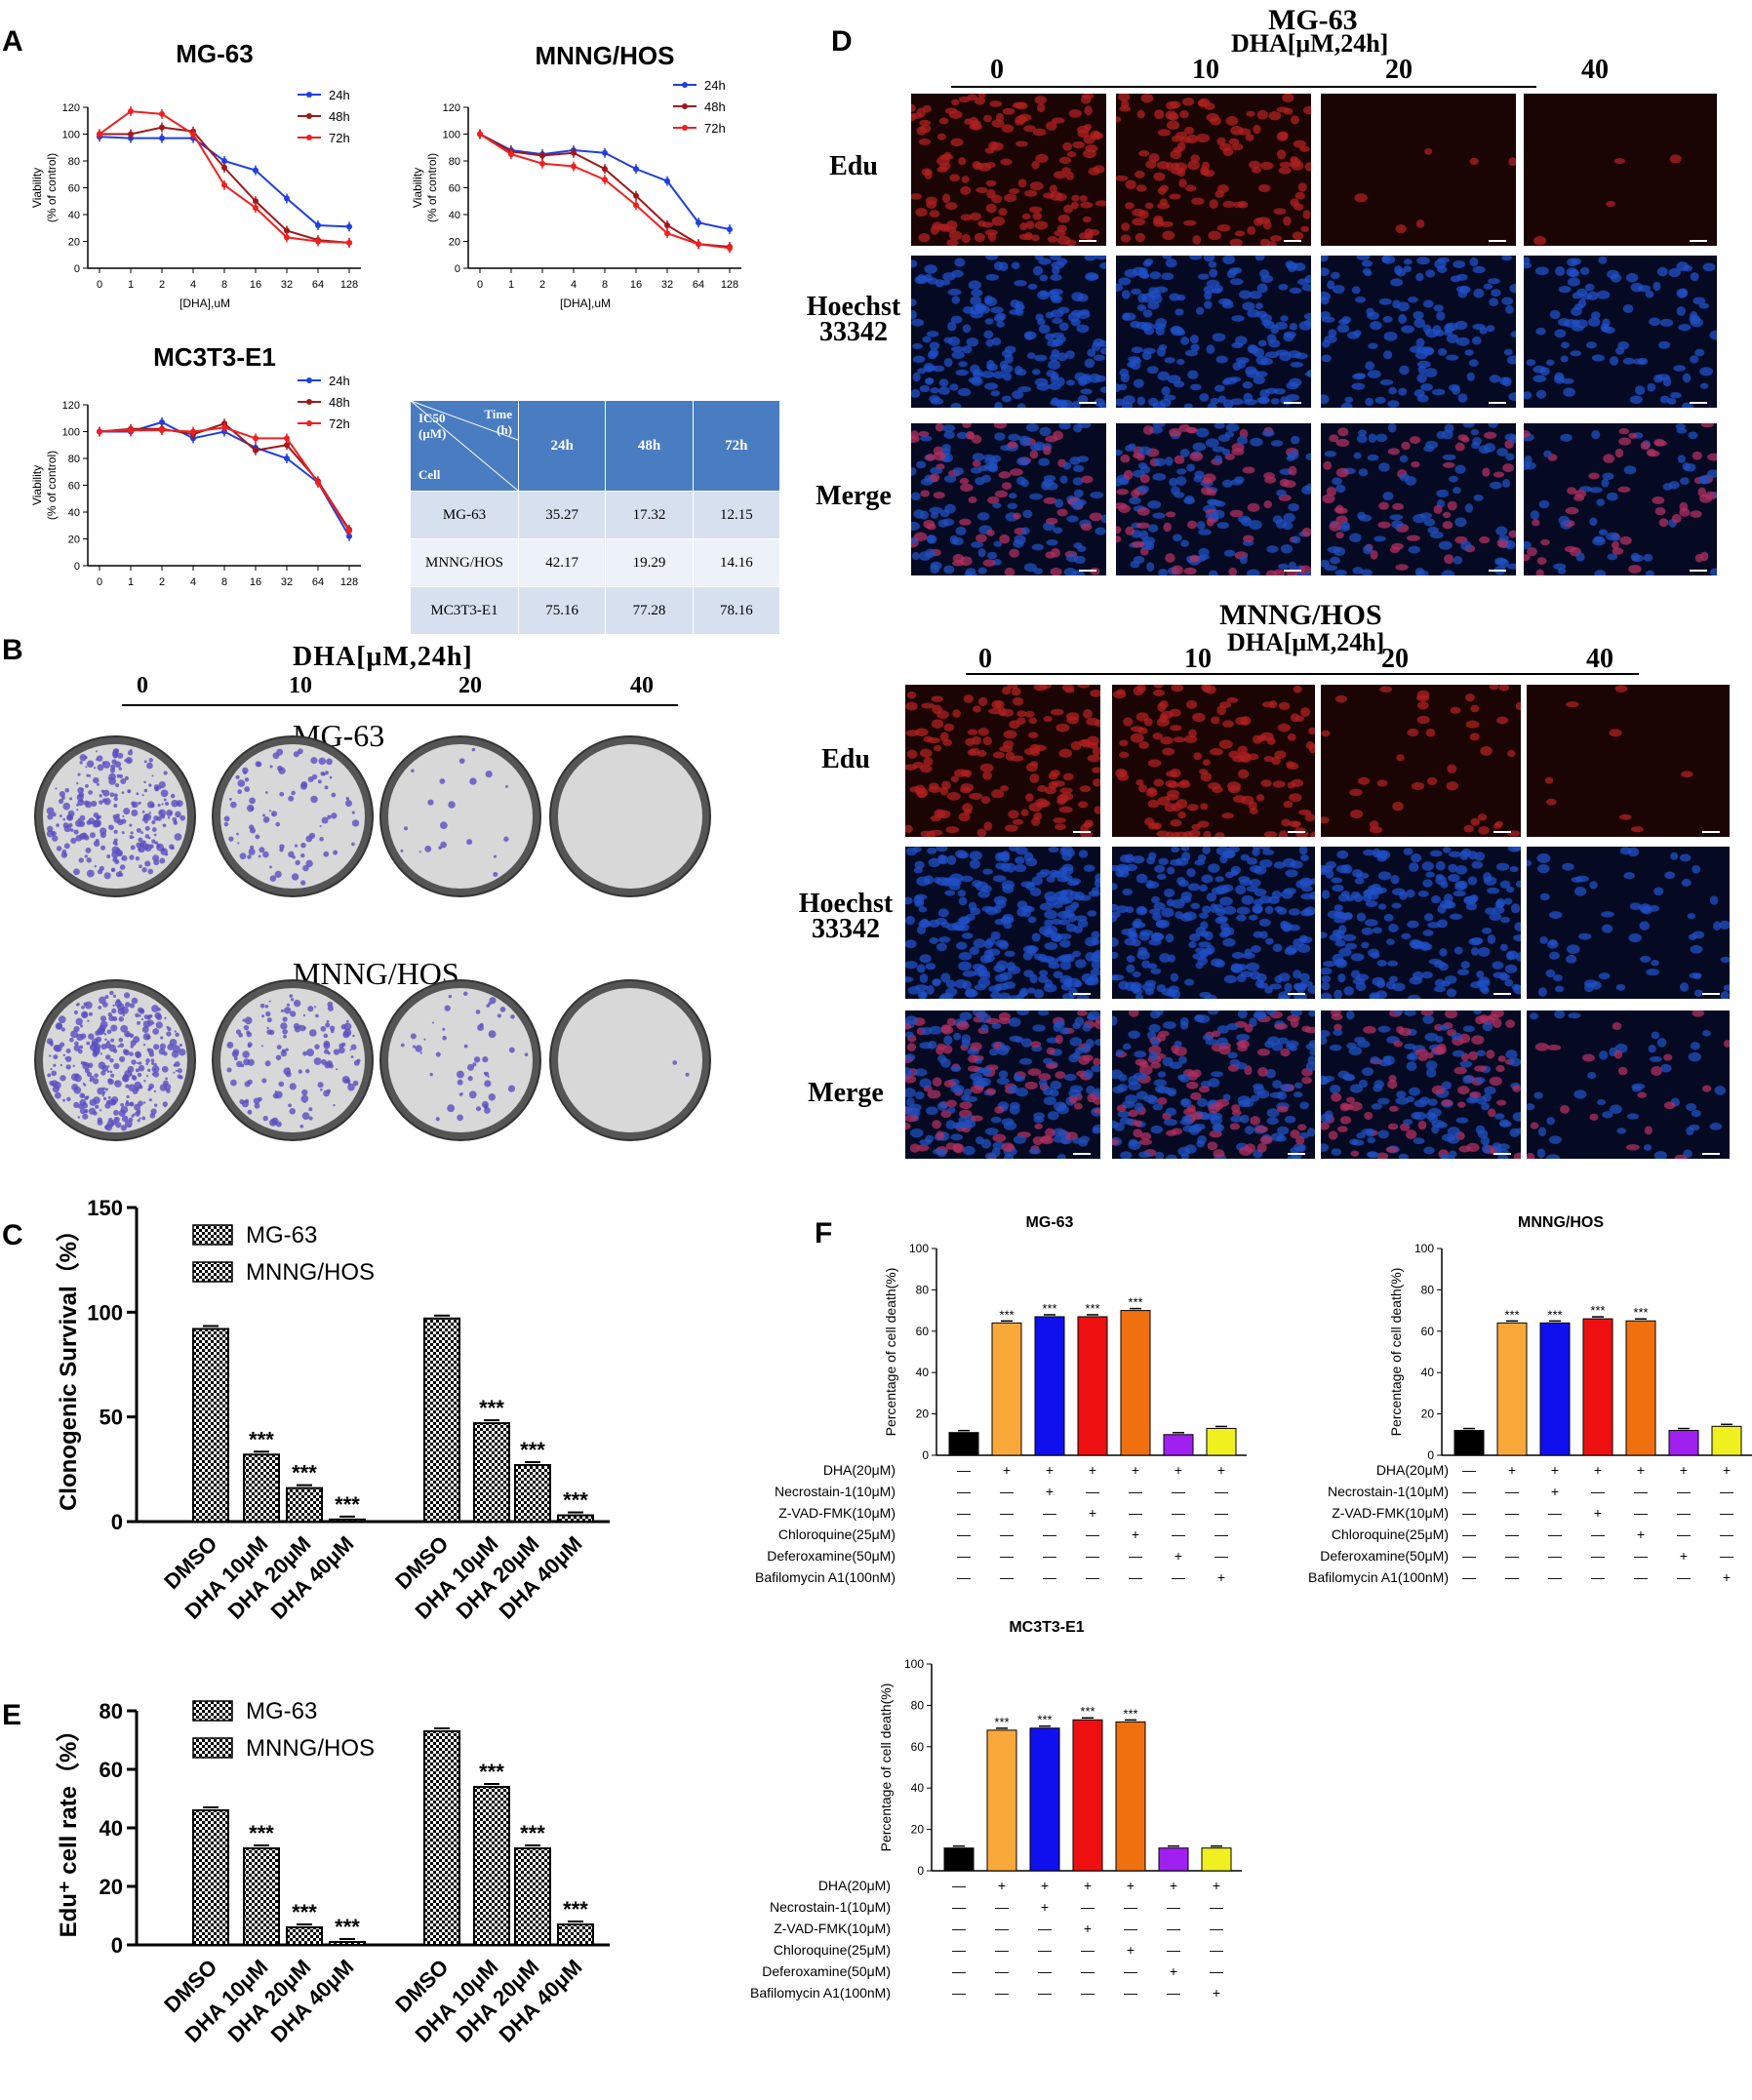 This screenshot has width=1752, height=2100. Describe the element at coordinates (853, 319) in the screenshot. I see `d-row-label: Hoechst 33342` at that location.